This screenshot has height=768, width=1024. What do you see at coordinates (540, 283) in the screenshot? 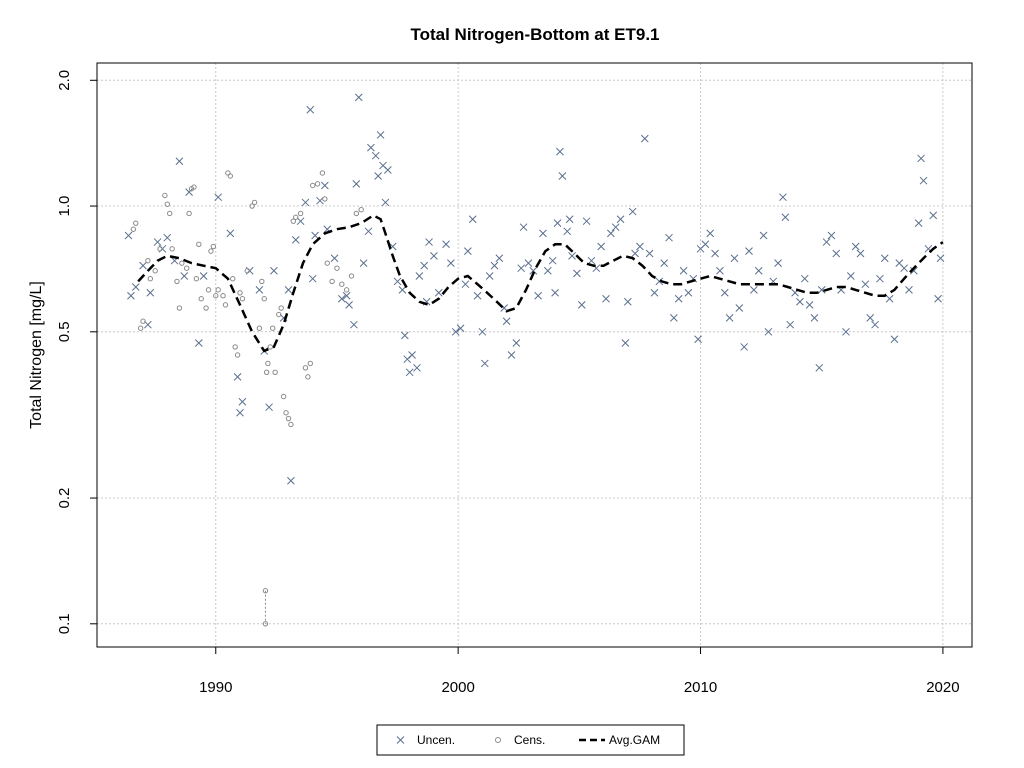
I see `gam-line` at bounding box center [540, 283].